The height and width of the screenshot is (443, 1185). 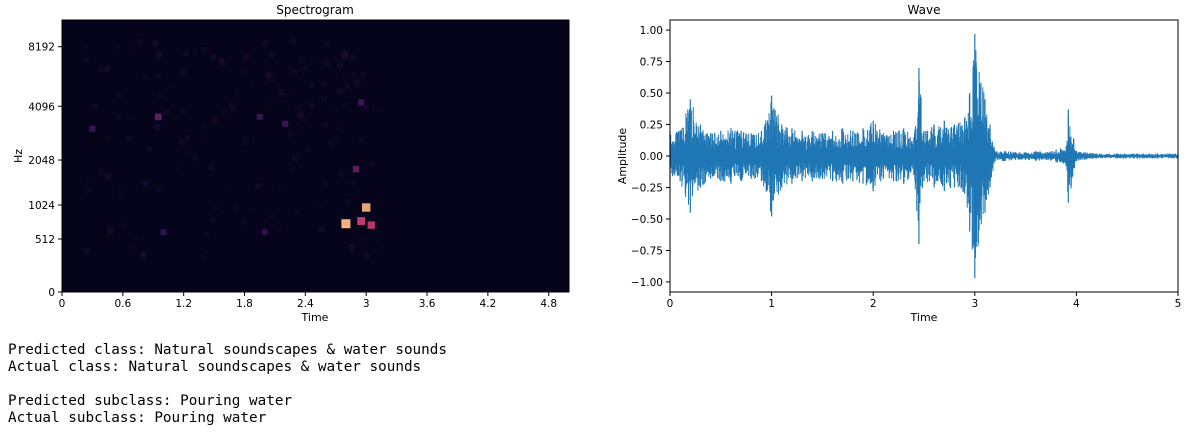 I want to click on actual-subclass-text: Actual subclass: Pouring water, so click(x=137, y=418).